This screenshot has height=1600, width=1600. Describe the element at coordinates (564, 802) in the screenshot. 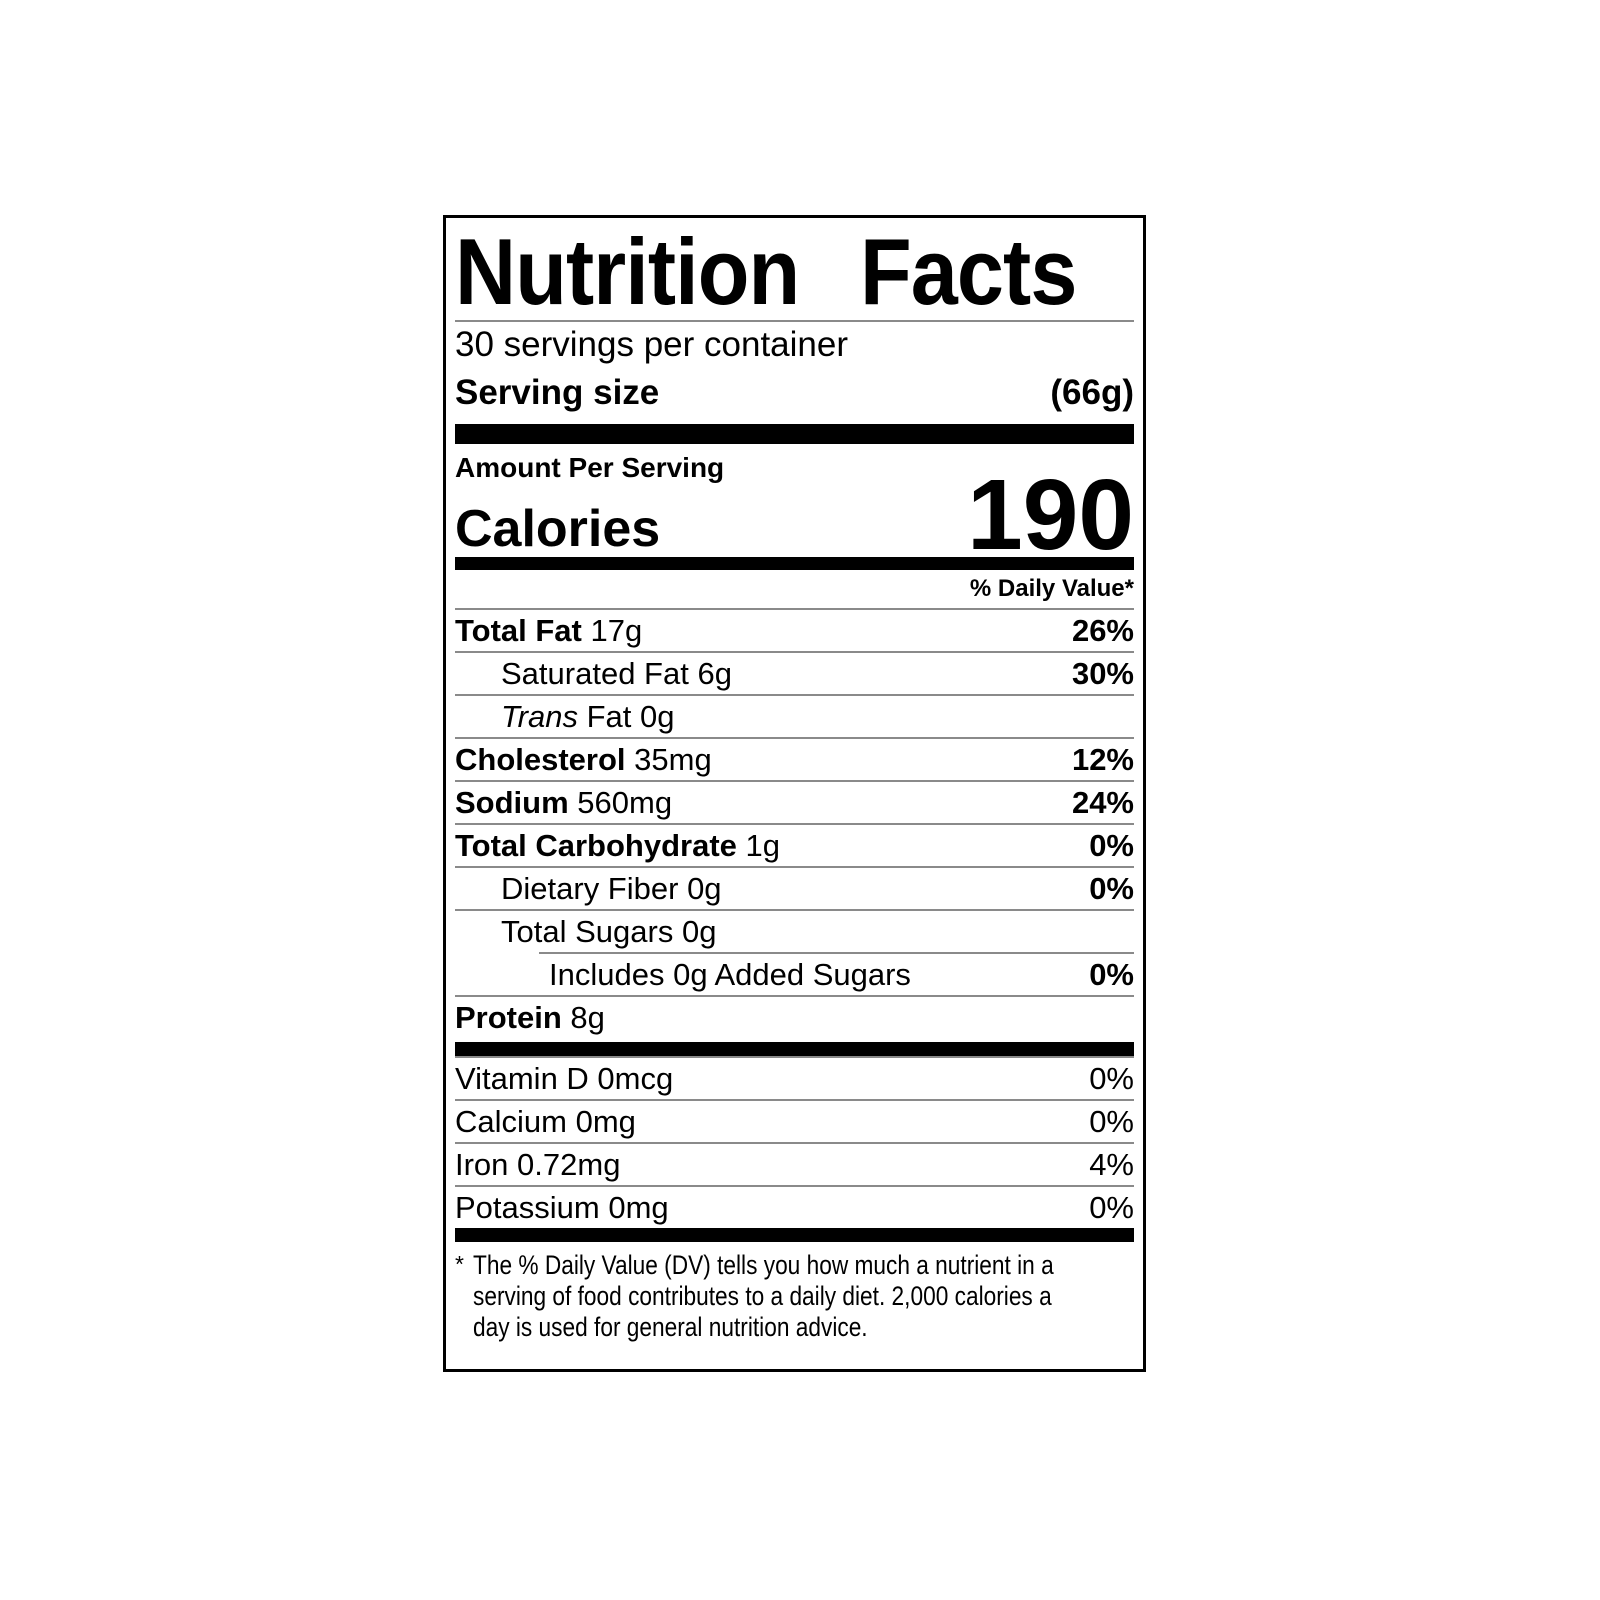

I see `nutrient-name: Sodium 560mg` at that location.